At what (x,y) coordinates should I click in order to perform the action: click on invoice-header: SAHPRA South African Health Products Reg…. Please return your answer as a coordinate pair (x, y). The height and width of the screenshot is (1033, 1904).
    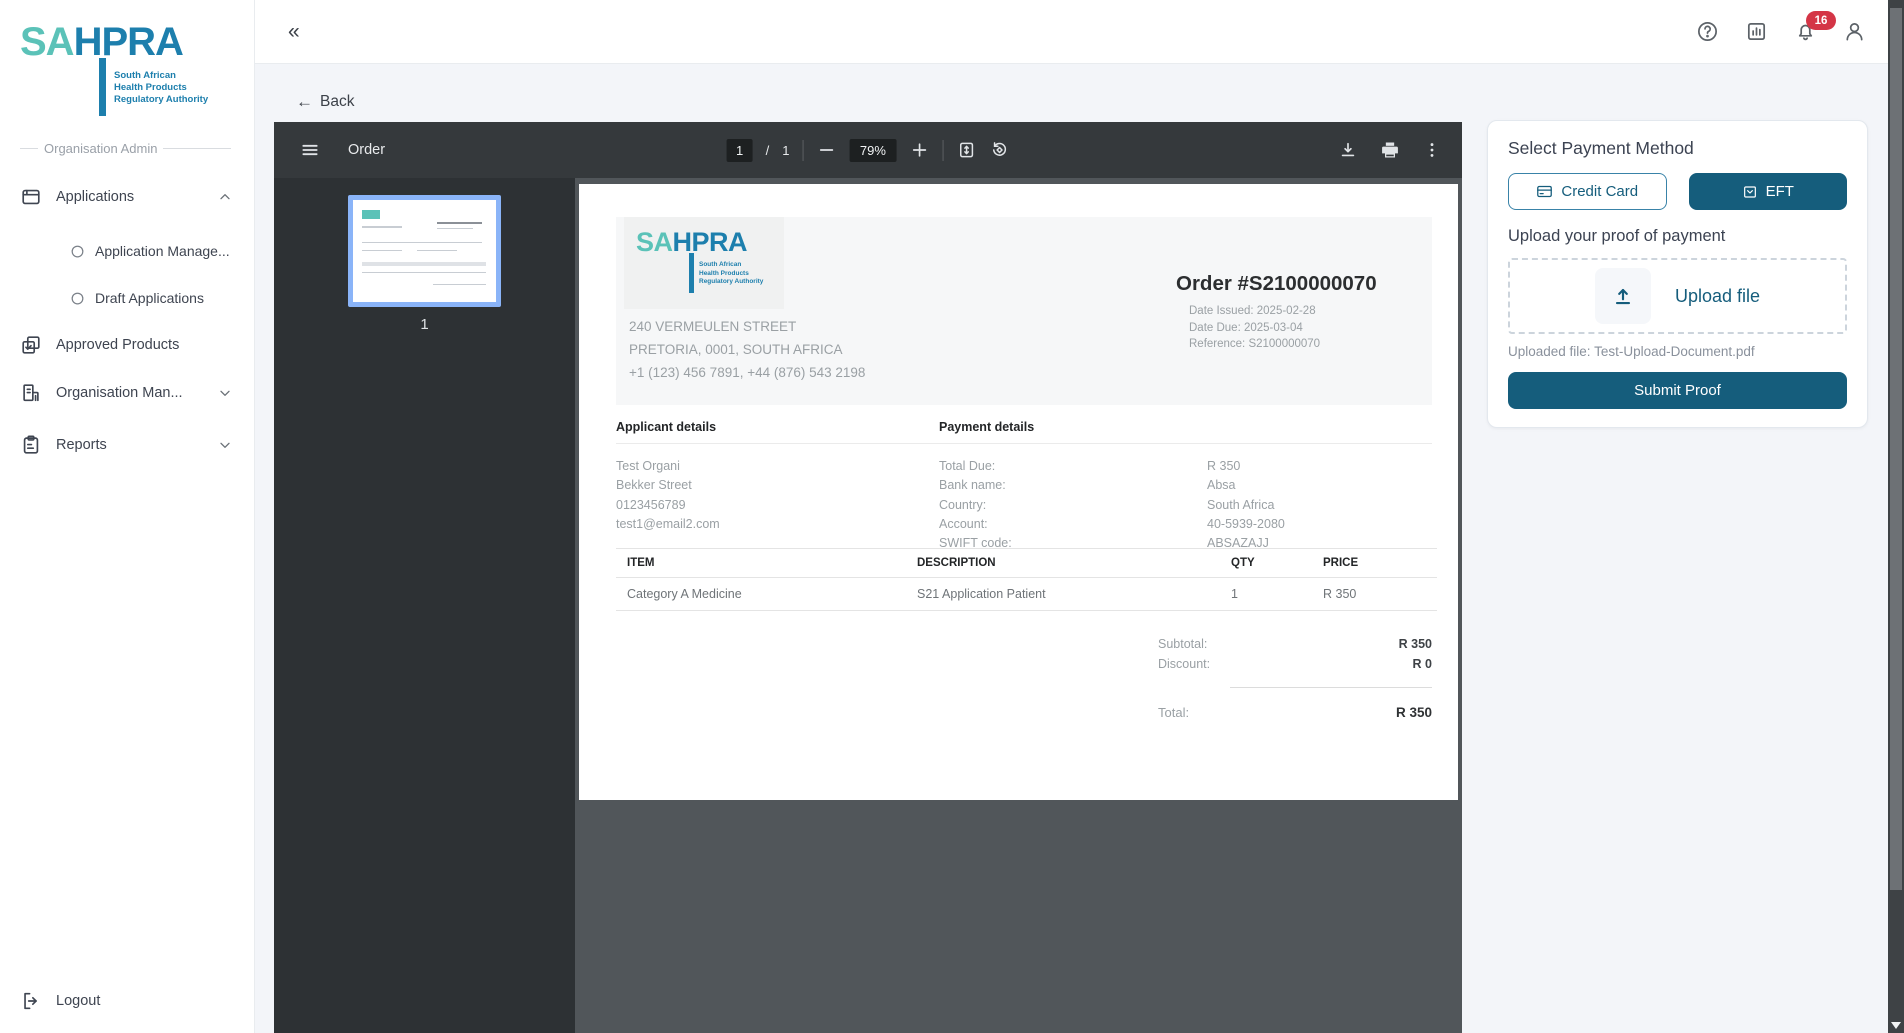
    Looking at the image, I should click on (1024, 311).